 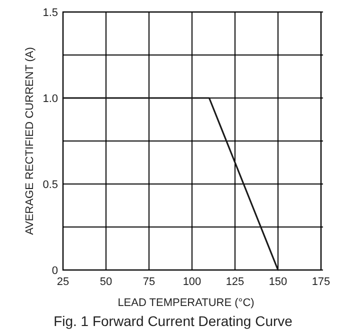 What do you see at coordinates (173, 321) in the screenshot?
I see `text: Fig. 1 Forward Current Derating Curve` at bounding box center [173, 321].